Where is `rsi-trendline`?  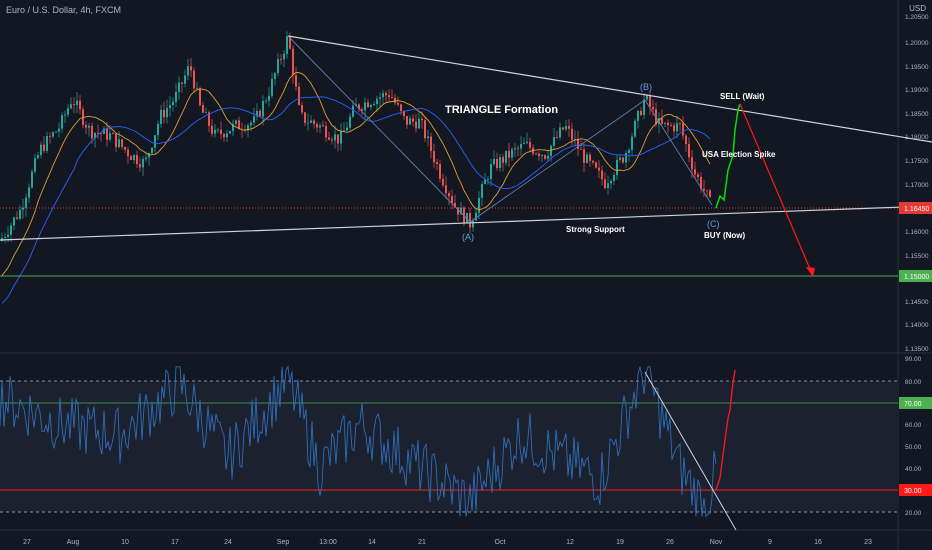 rsi-trendline is located at coordinates (690, 451).